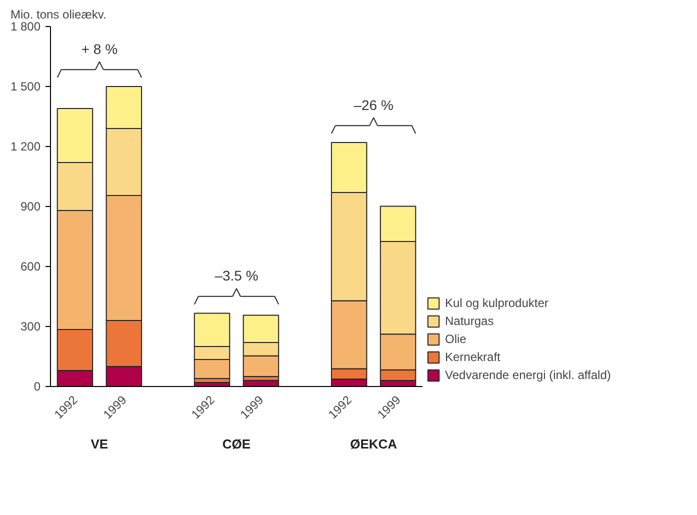 The width and height of the screenshot is (697, 515). I want to click on y-tick-label: 300, so click(30, 327).